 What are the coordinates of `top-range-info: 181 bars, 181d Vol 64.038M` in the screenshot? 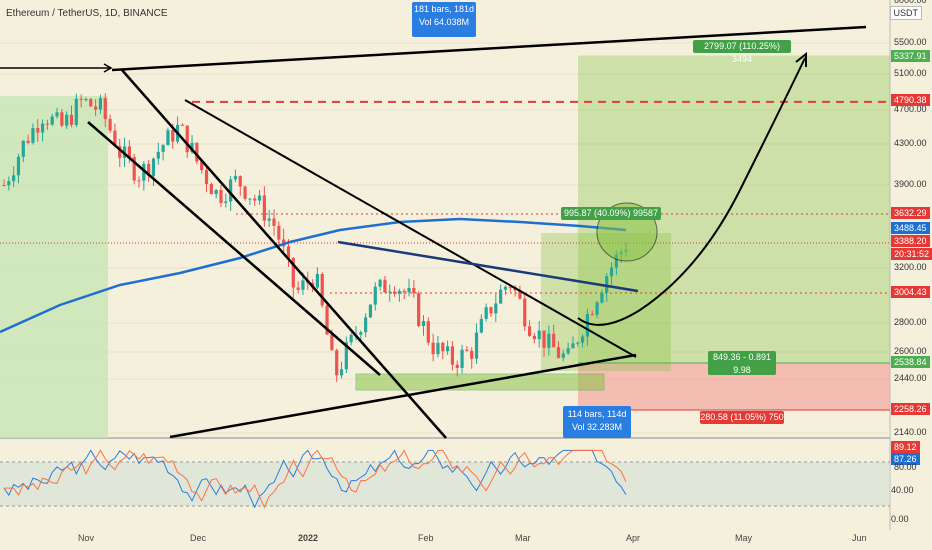 It's located at (444, 19).